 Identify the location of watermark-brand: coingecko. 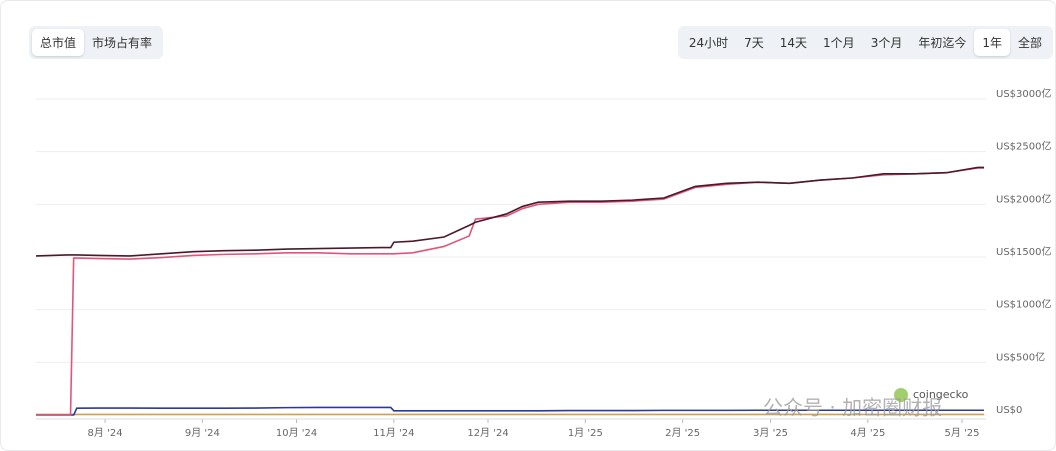
(941, 394).